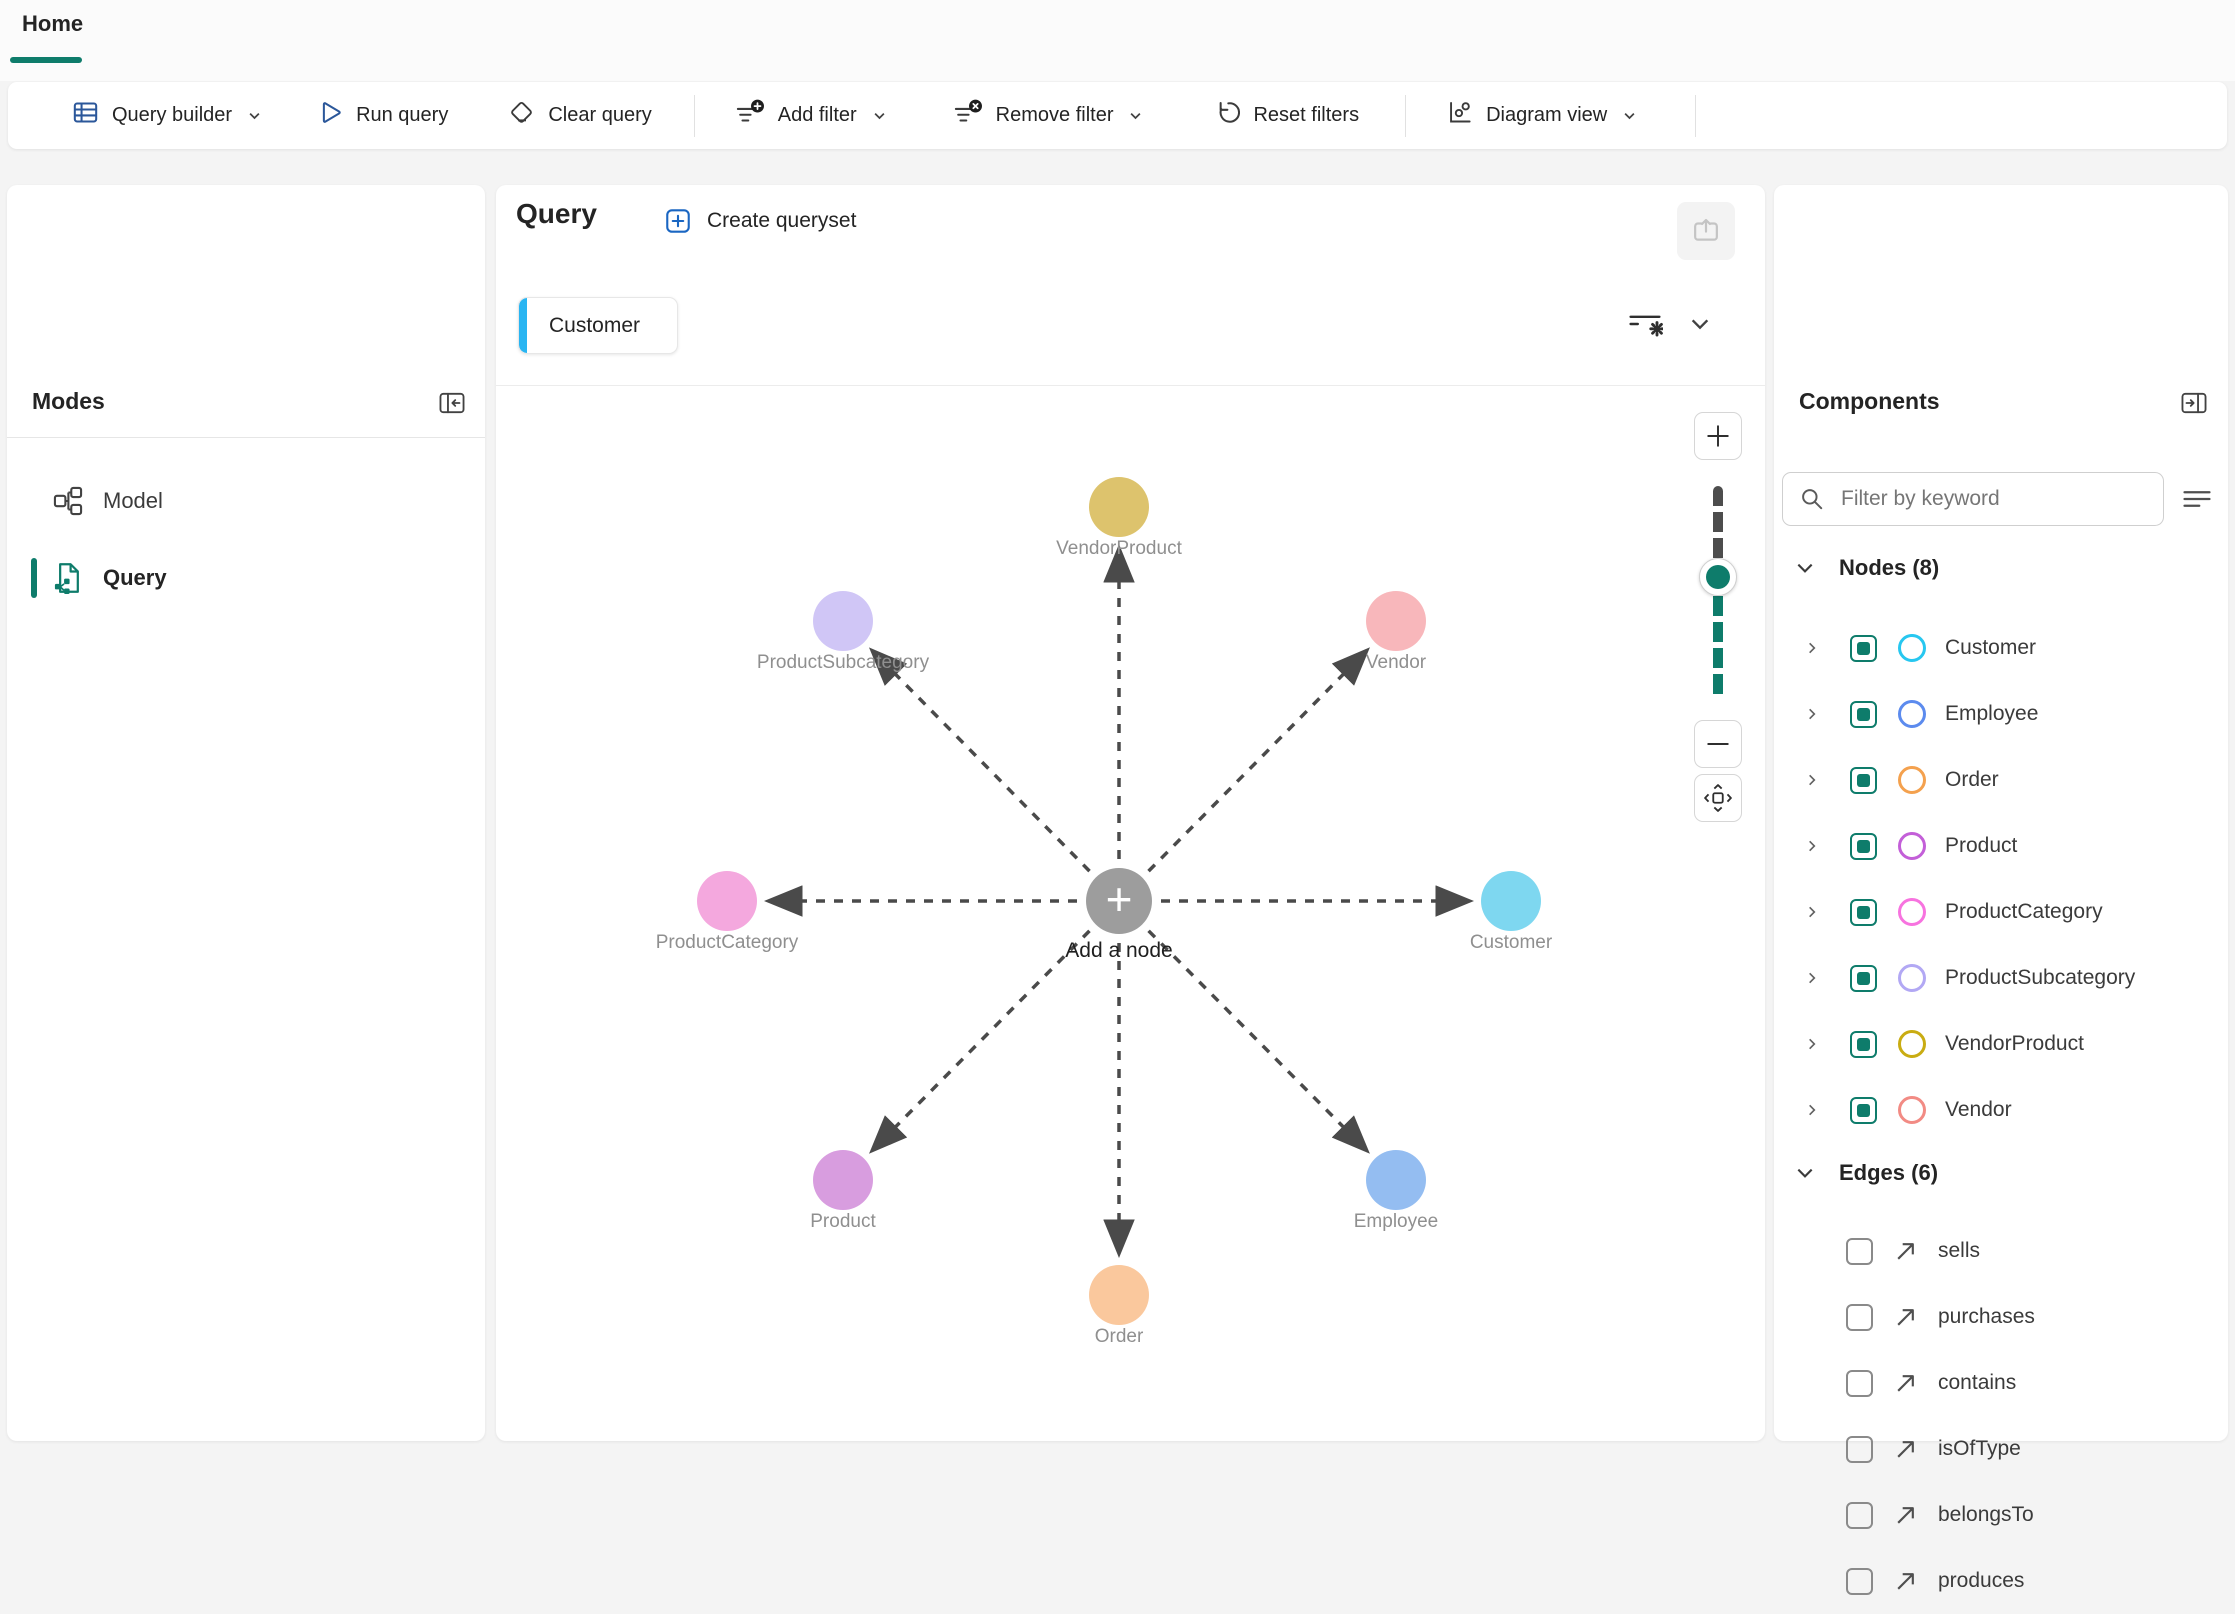 This screenshot has height=1614, width=2235. Describe the element at coordinates (1119, 950) in the screenshot. I see `add-node-label: Add a node` at that location.